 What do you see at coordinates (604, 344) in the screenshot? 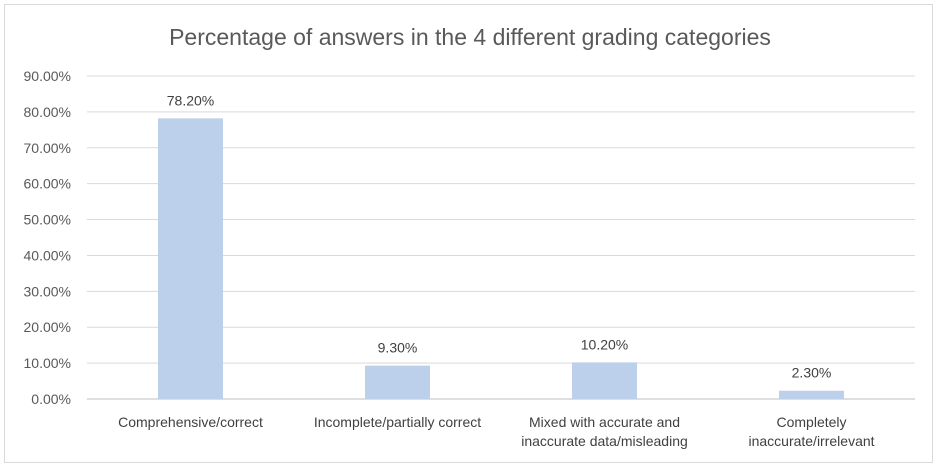
I see `data-label: 10.20%` at bounding box center [604, 344].